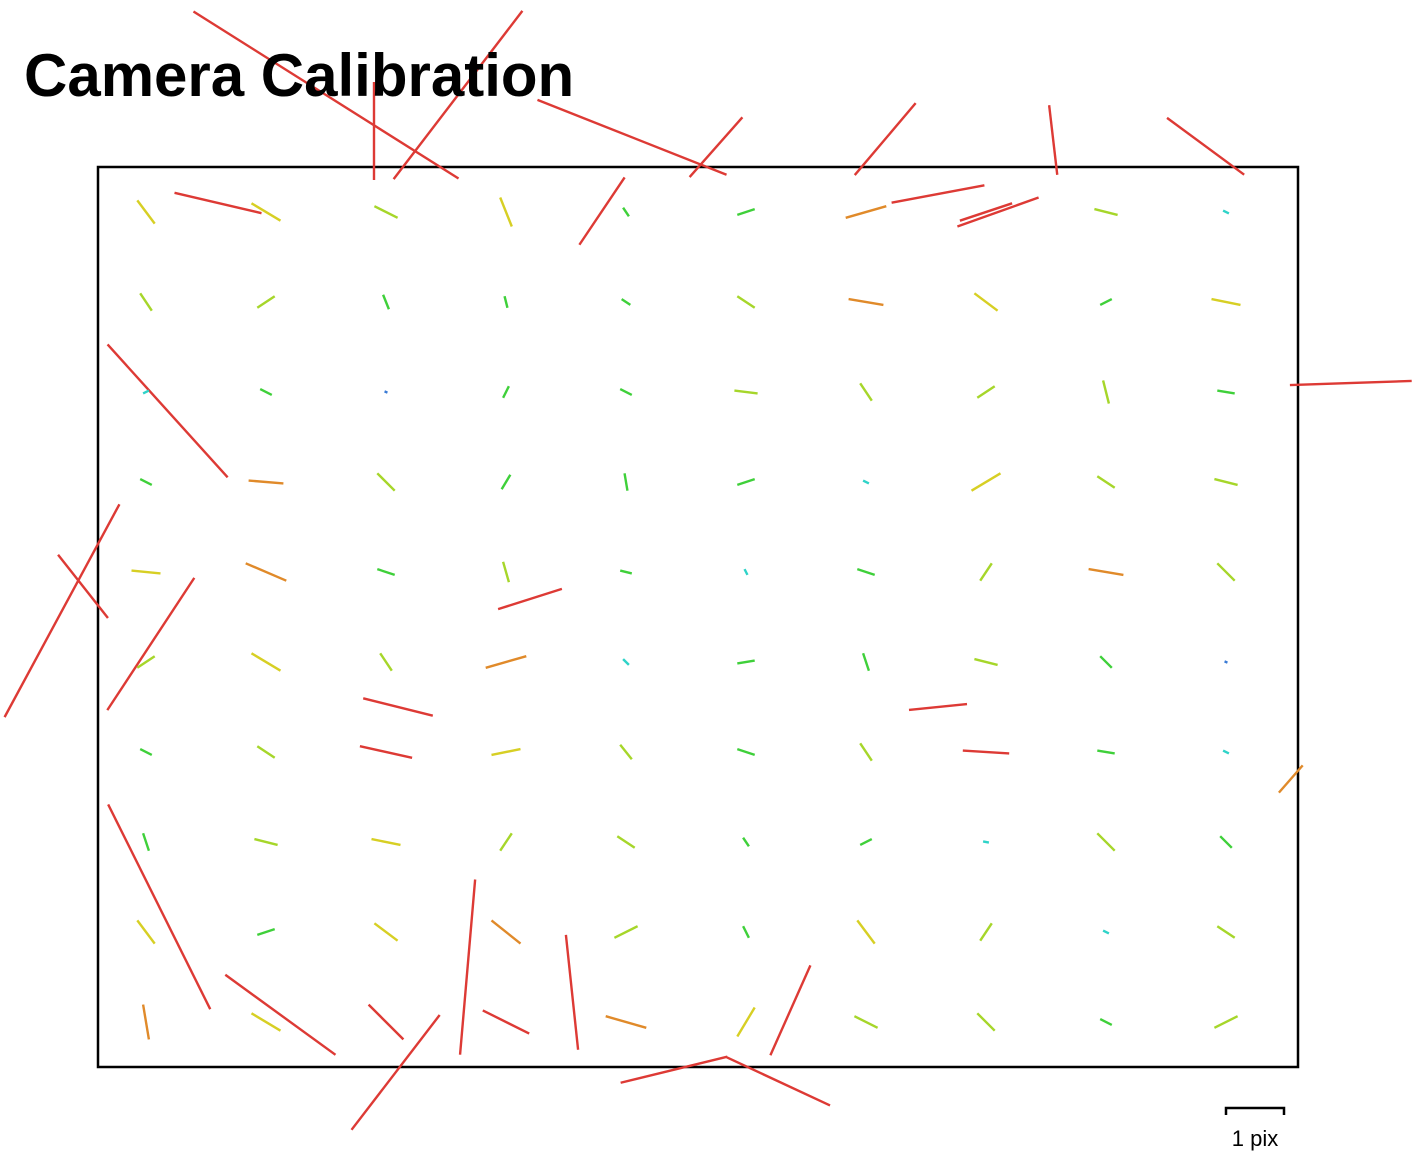 This screenshot has width=1424, height=1155. Describe the element at coordinates (299, 75) in the screenshot. I see `chart-title: Camera Calibration` at that location.